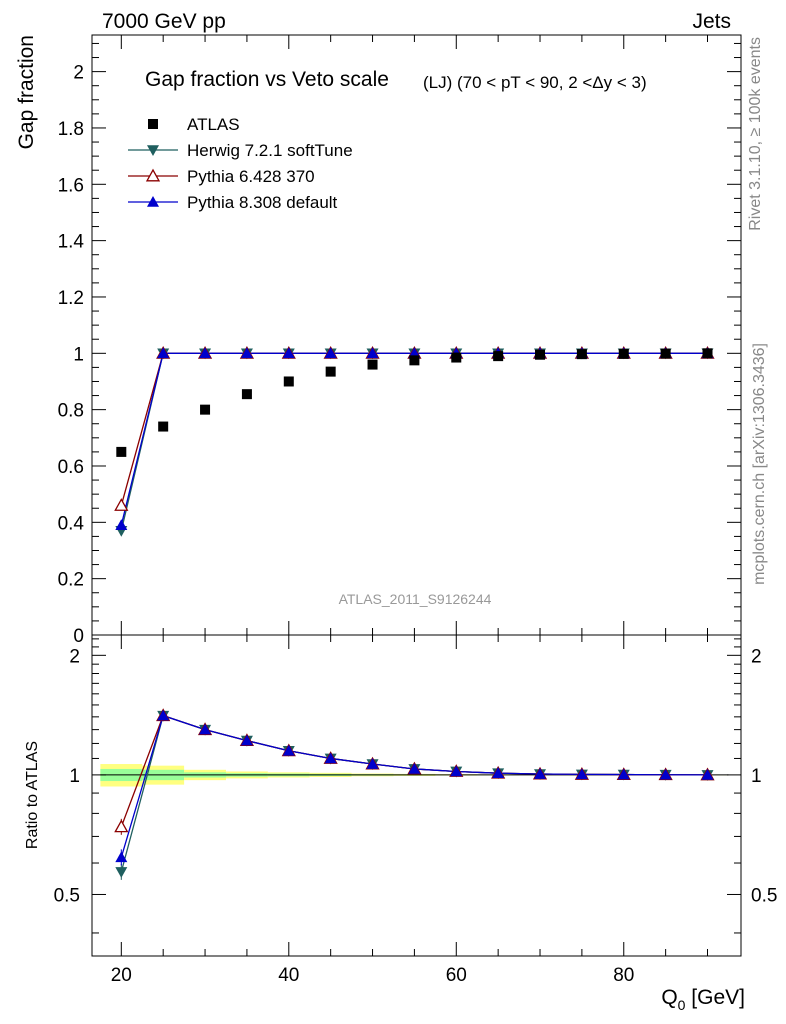 The width and height of the screenshot is (786, 1024). I want to click on x-axis-label-symbol: Q, so click(669, 997).